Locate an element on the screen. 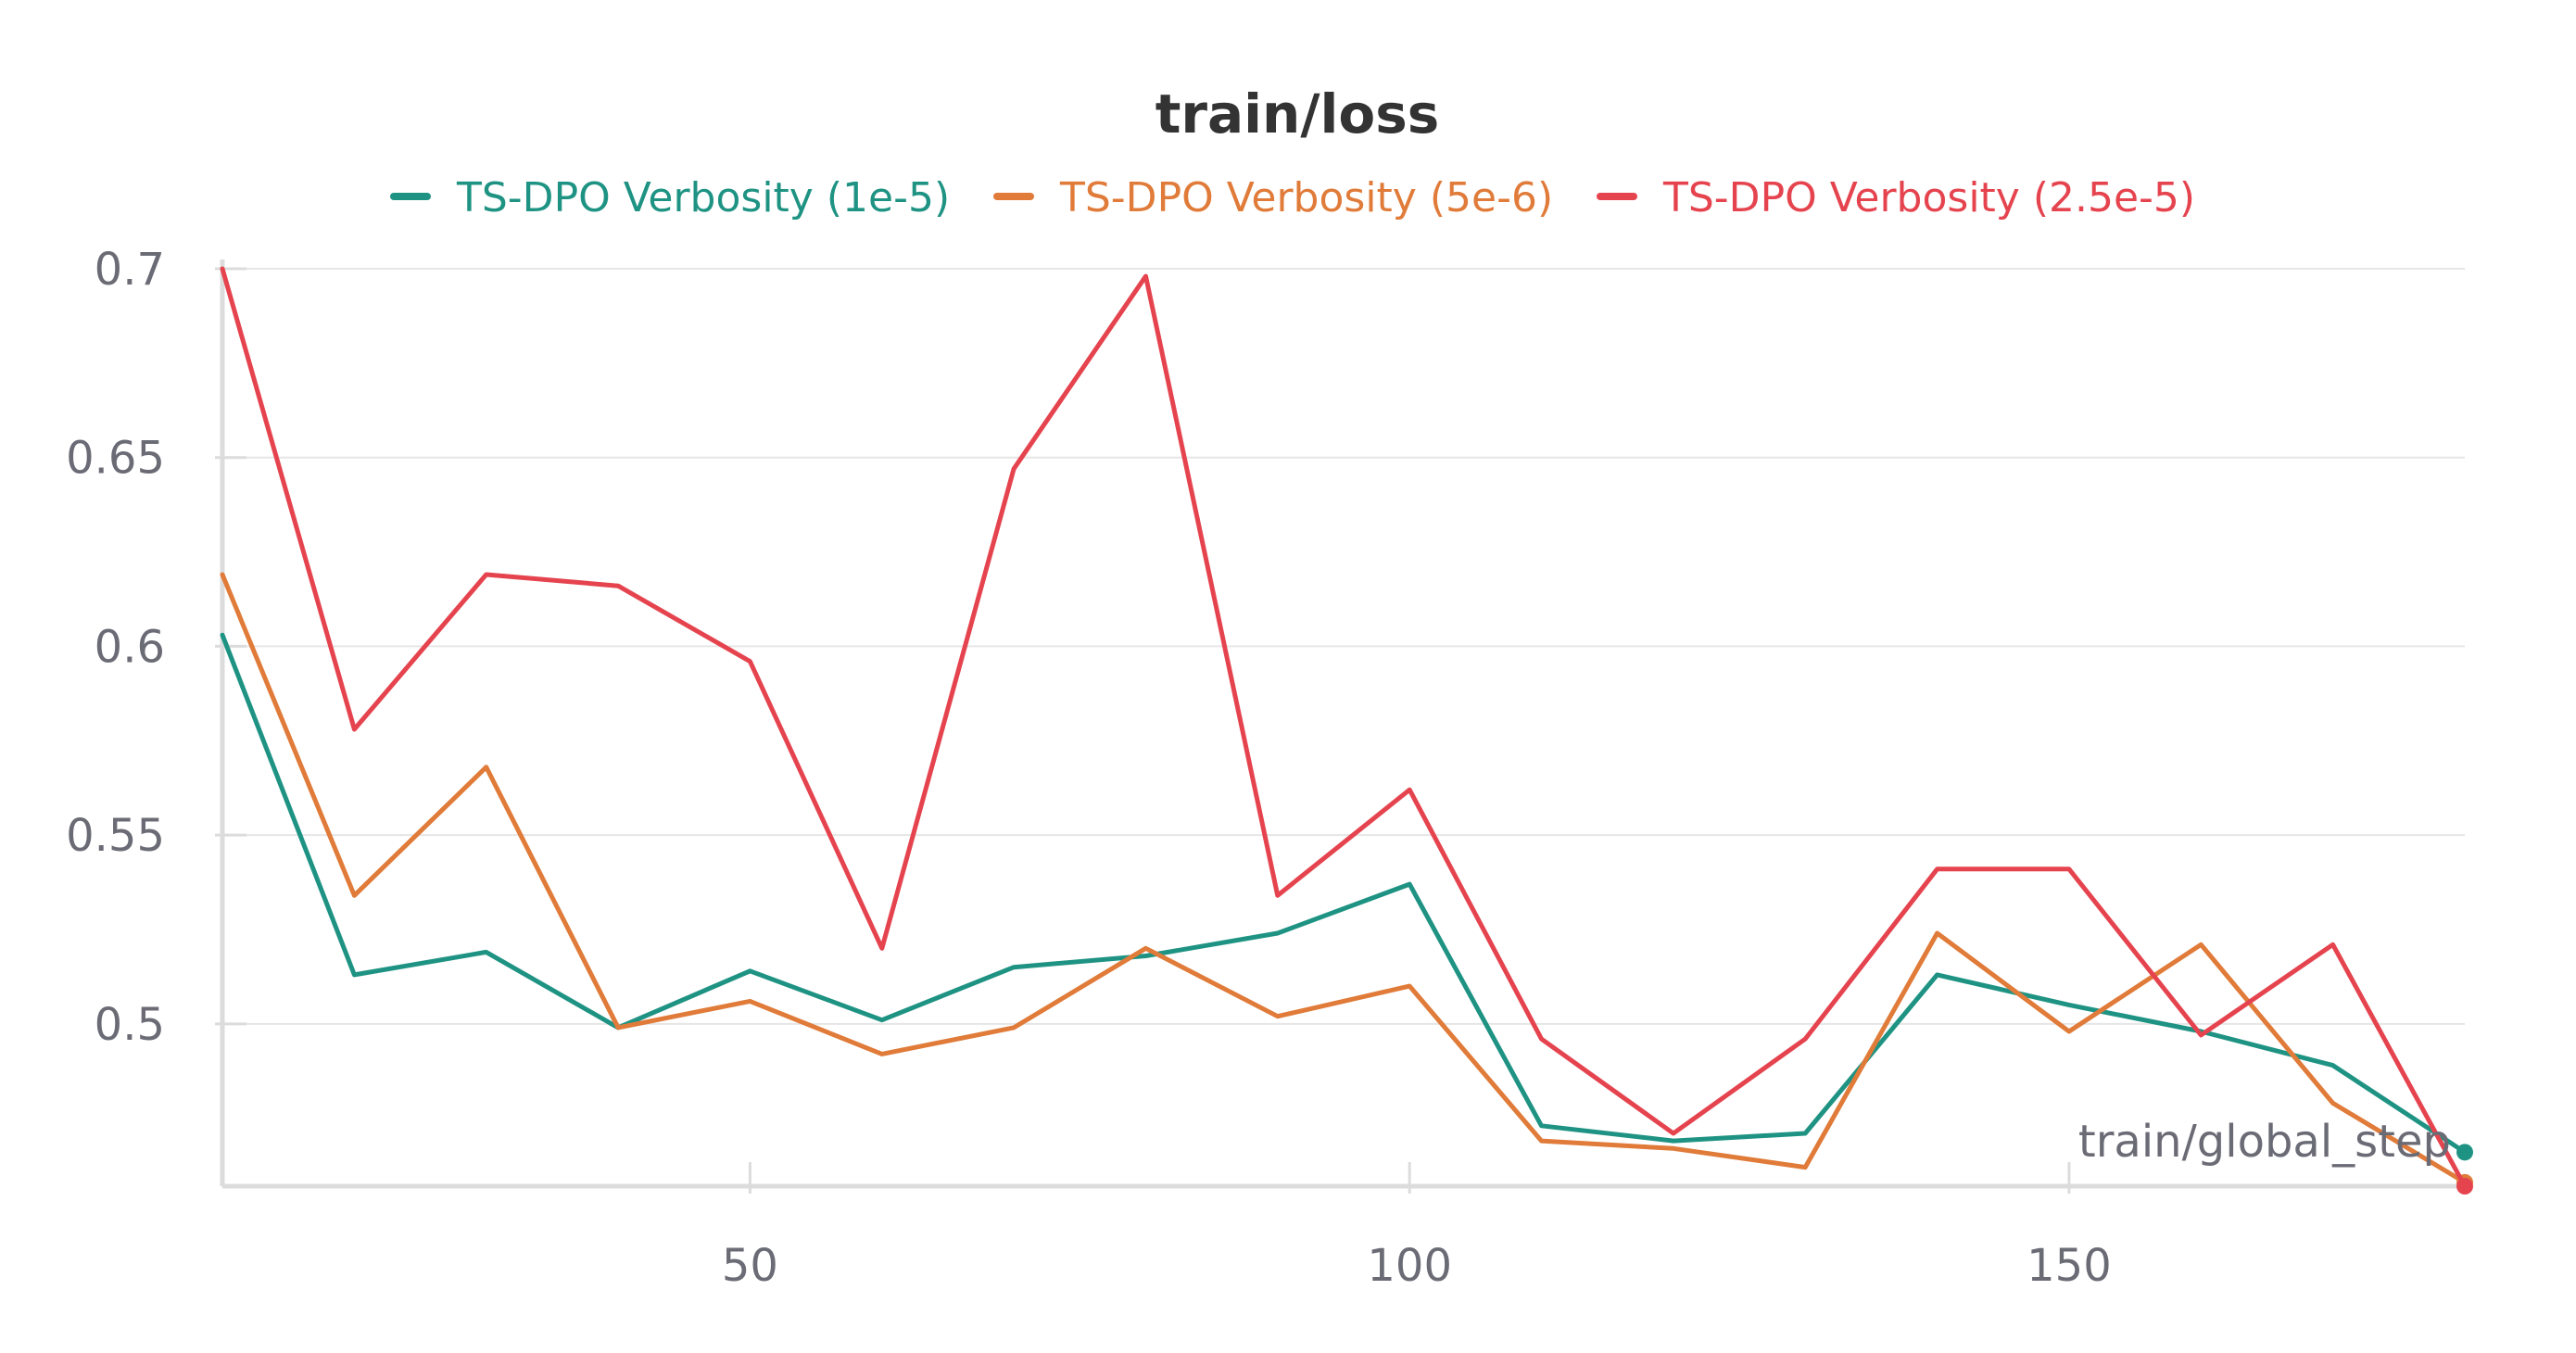 This screenshot has height=1353, width=2576. y-tick-label: 0.55 is located at coordinates (116, 836).